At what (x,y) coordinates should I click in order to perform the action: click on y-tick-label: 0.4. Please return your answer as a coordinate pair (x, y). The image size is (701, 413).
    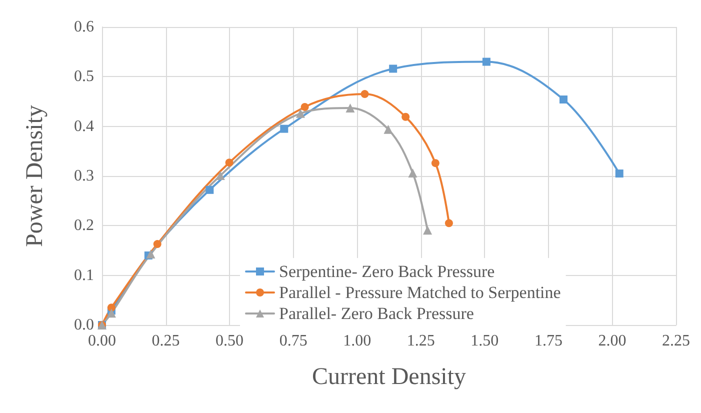
    Looking at the image, I should click on (84, 126).